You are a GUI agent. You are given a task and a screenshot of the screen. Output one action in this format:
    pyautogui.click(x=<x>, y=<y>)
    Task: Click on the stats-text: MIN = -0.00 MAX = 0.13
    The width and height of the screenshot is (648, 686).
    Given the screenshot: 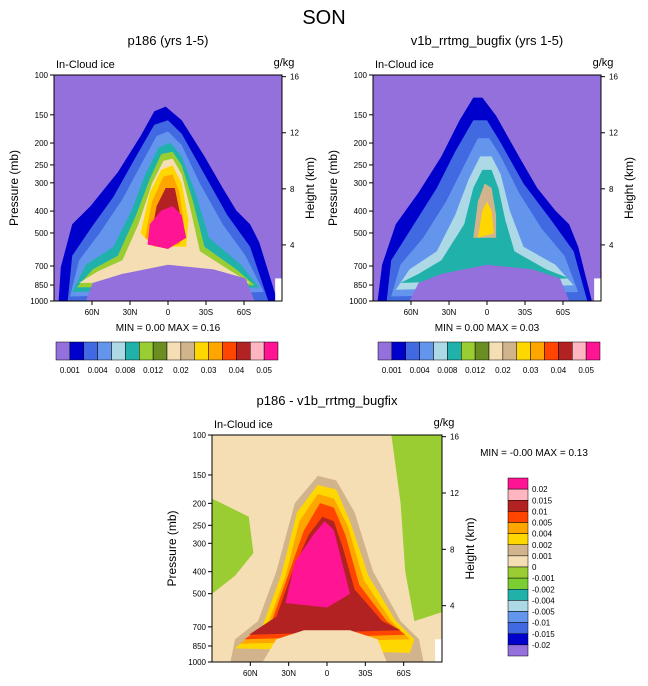 What is the action you would take?
    pyautogui.click(x=534, y=453)
    